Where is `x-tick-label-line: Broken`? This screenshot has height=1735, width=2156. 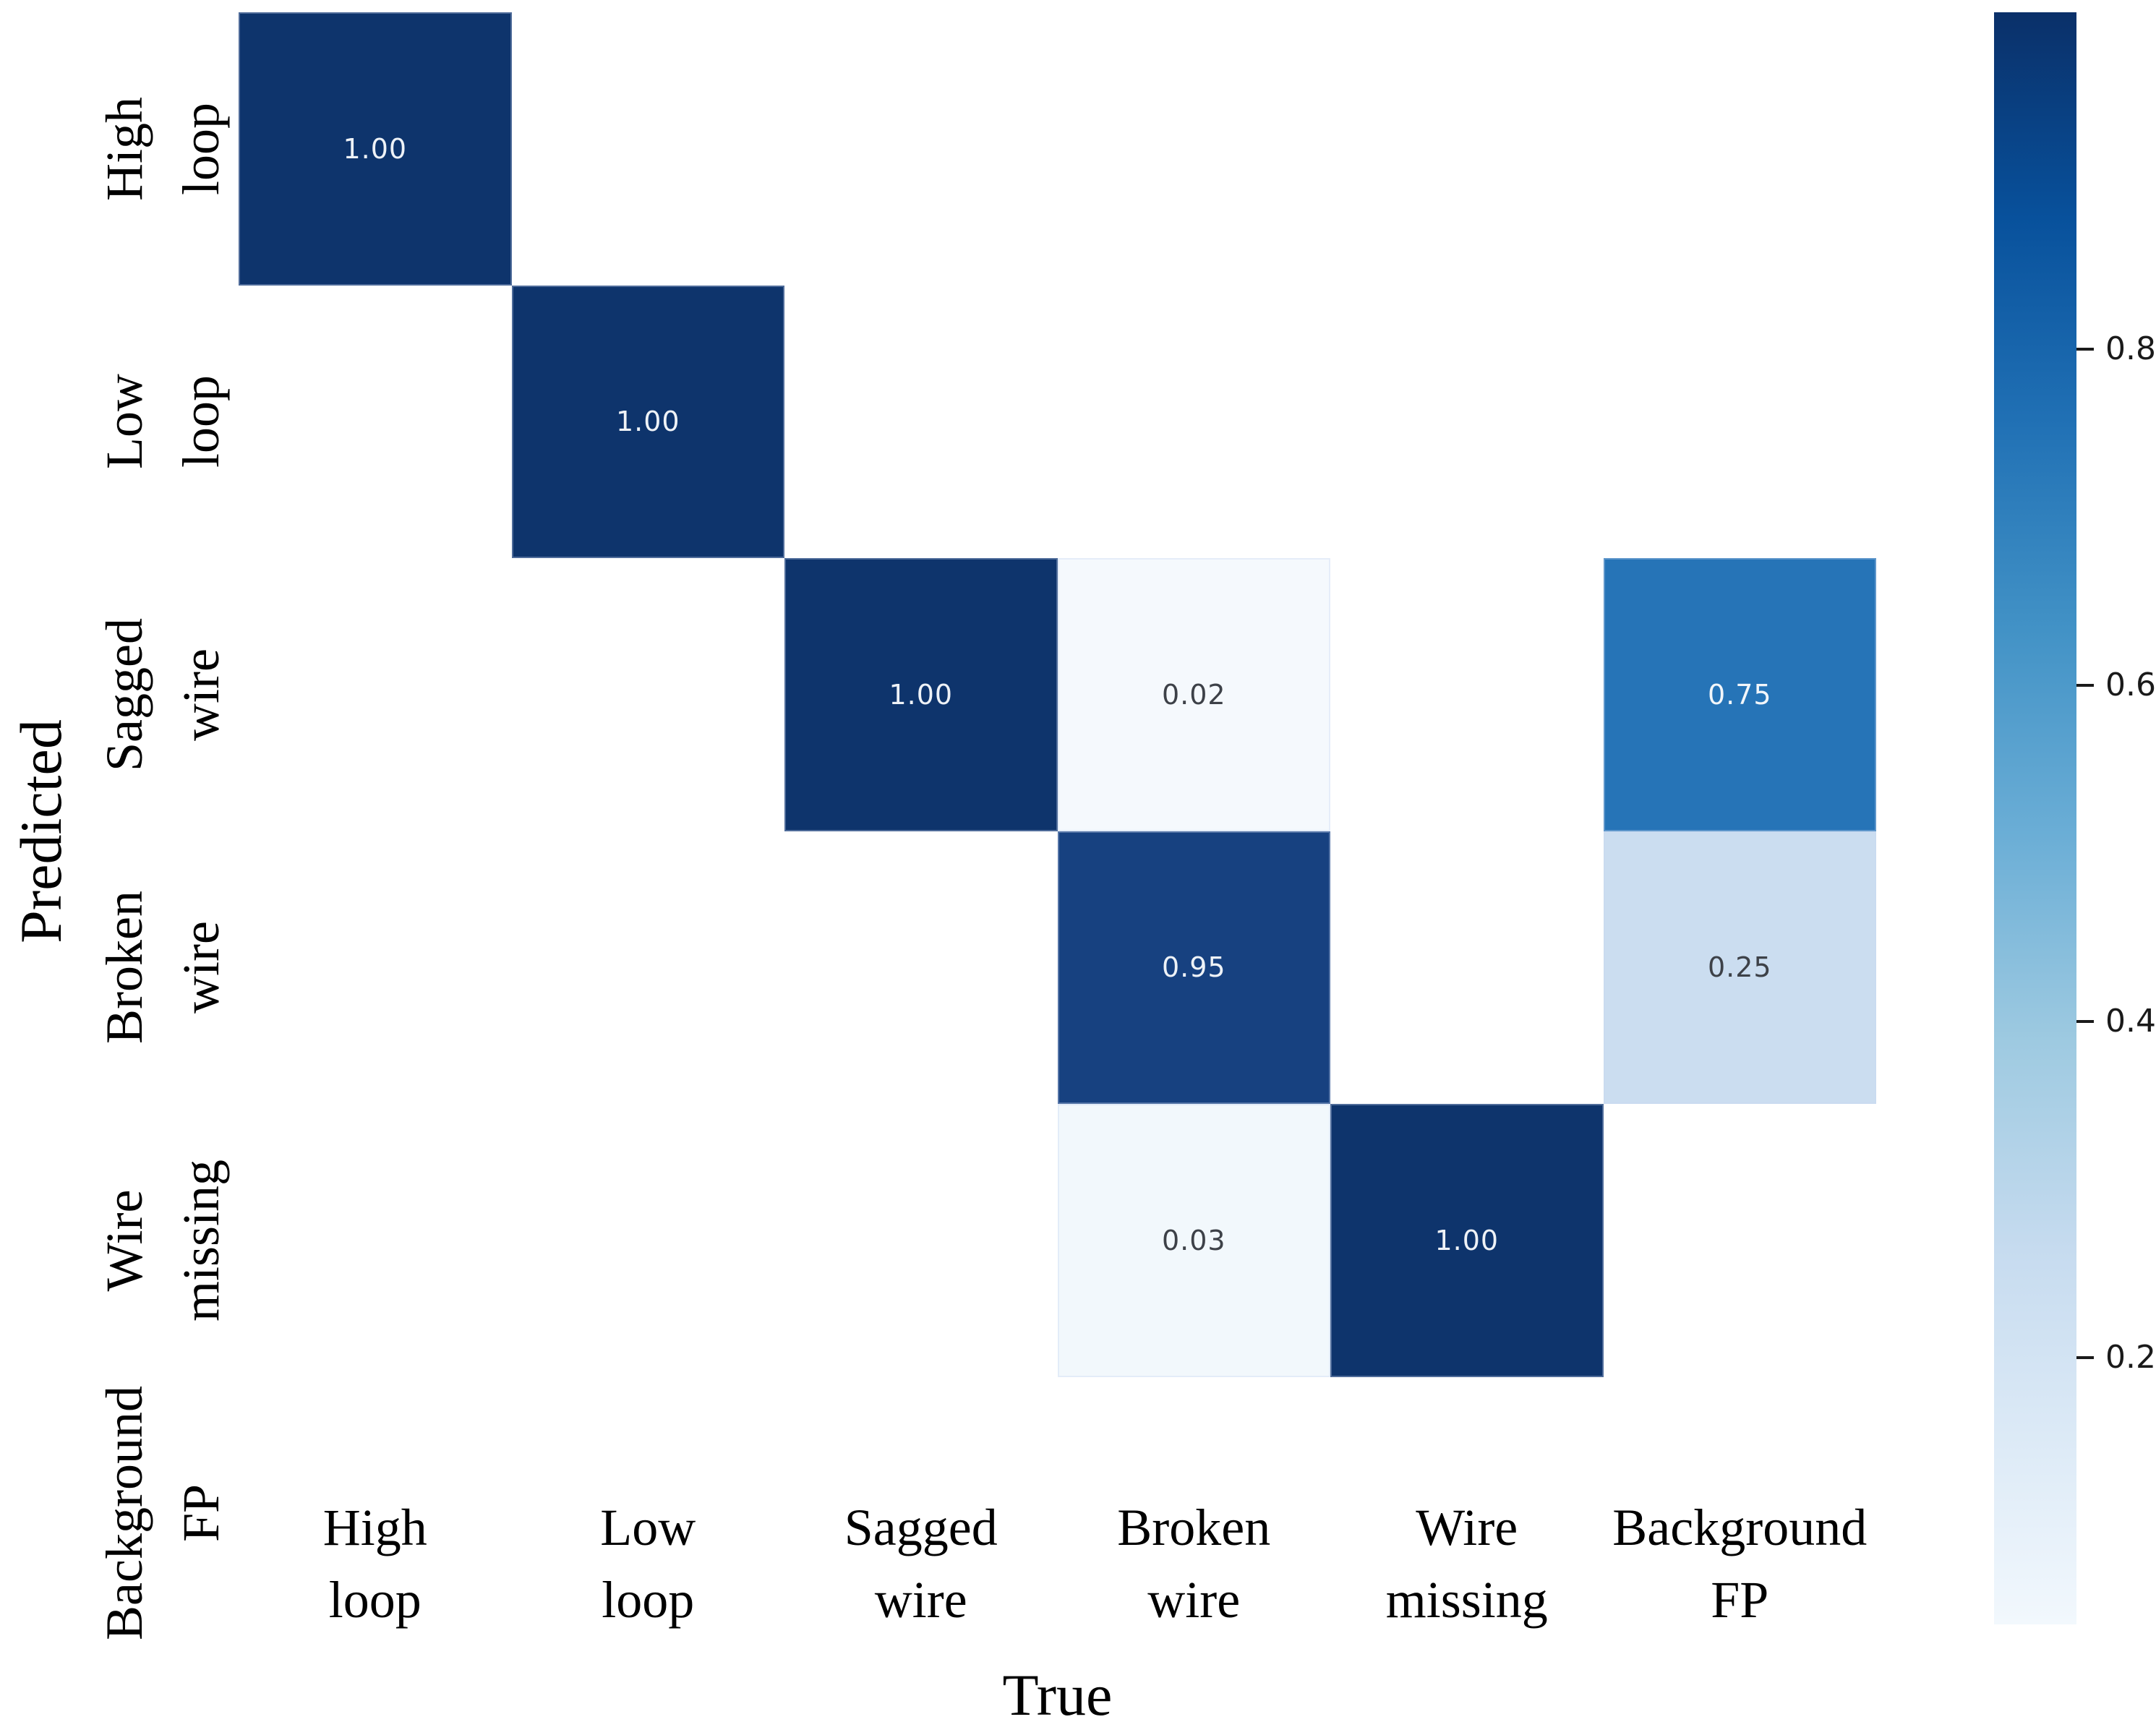 x-tick-label-line: Broken is located at coordinates (1194, 1527).